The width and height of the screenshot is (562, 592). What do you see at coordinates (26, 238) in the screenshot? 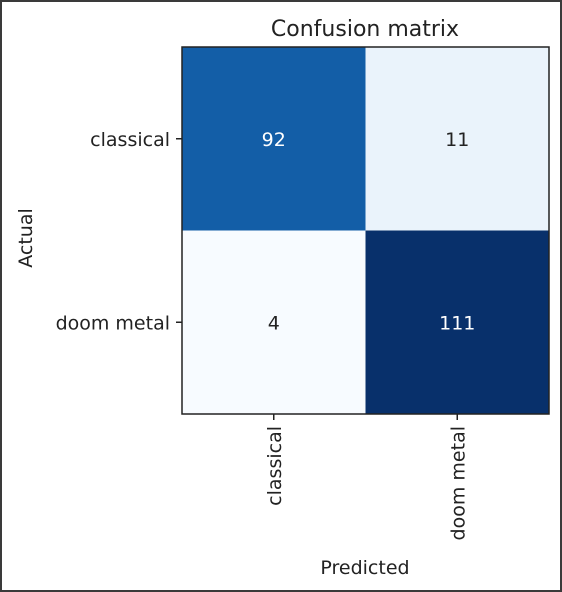
I see `y-axis-label: Actual` at bounding box center [26, 238].